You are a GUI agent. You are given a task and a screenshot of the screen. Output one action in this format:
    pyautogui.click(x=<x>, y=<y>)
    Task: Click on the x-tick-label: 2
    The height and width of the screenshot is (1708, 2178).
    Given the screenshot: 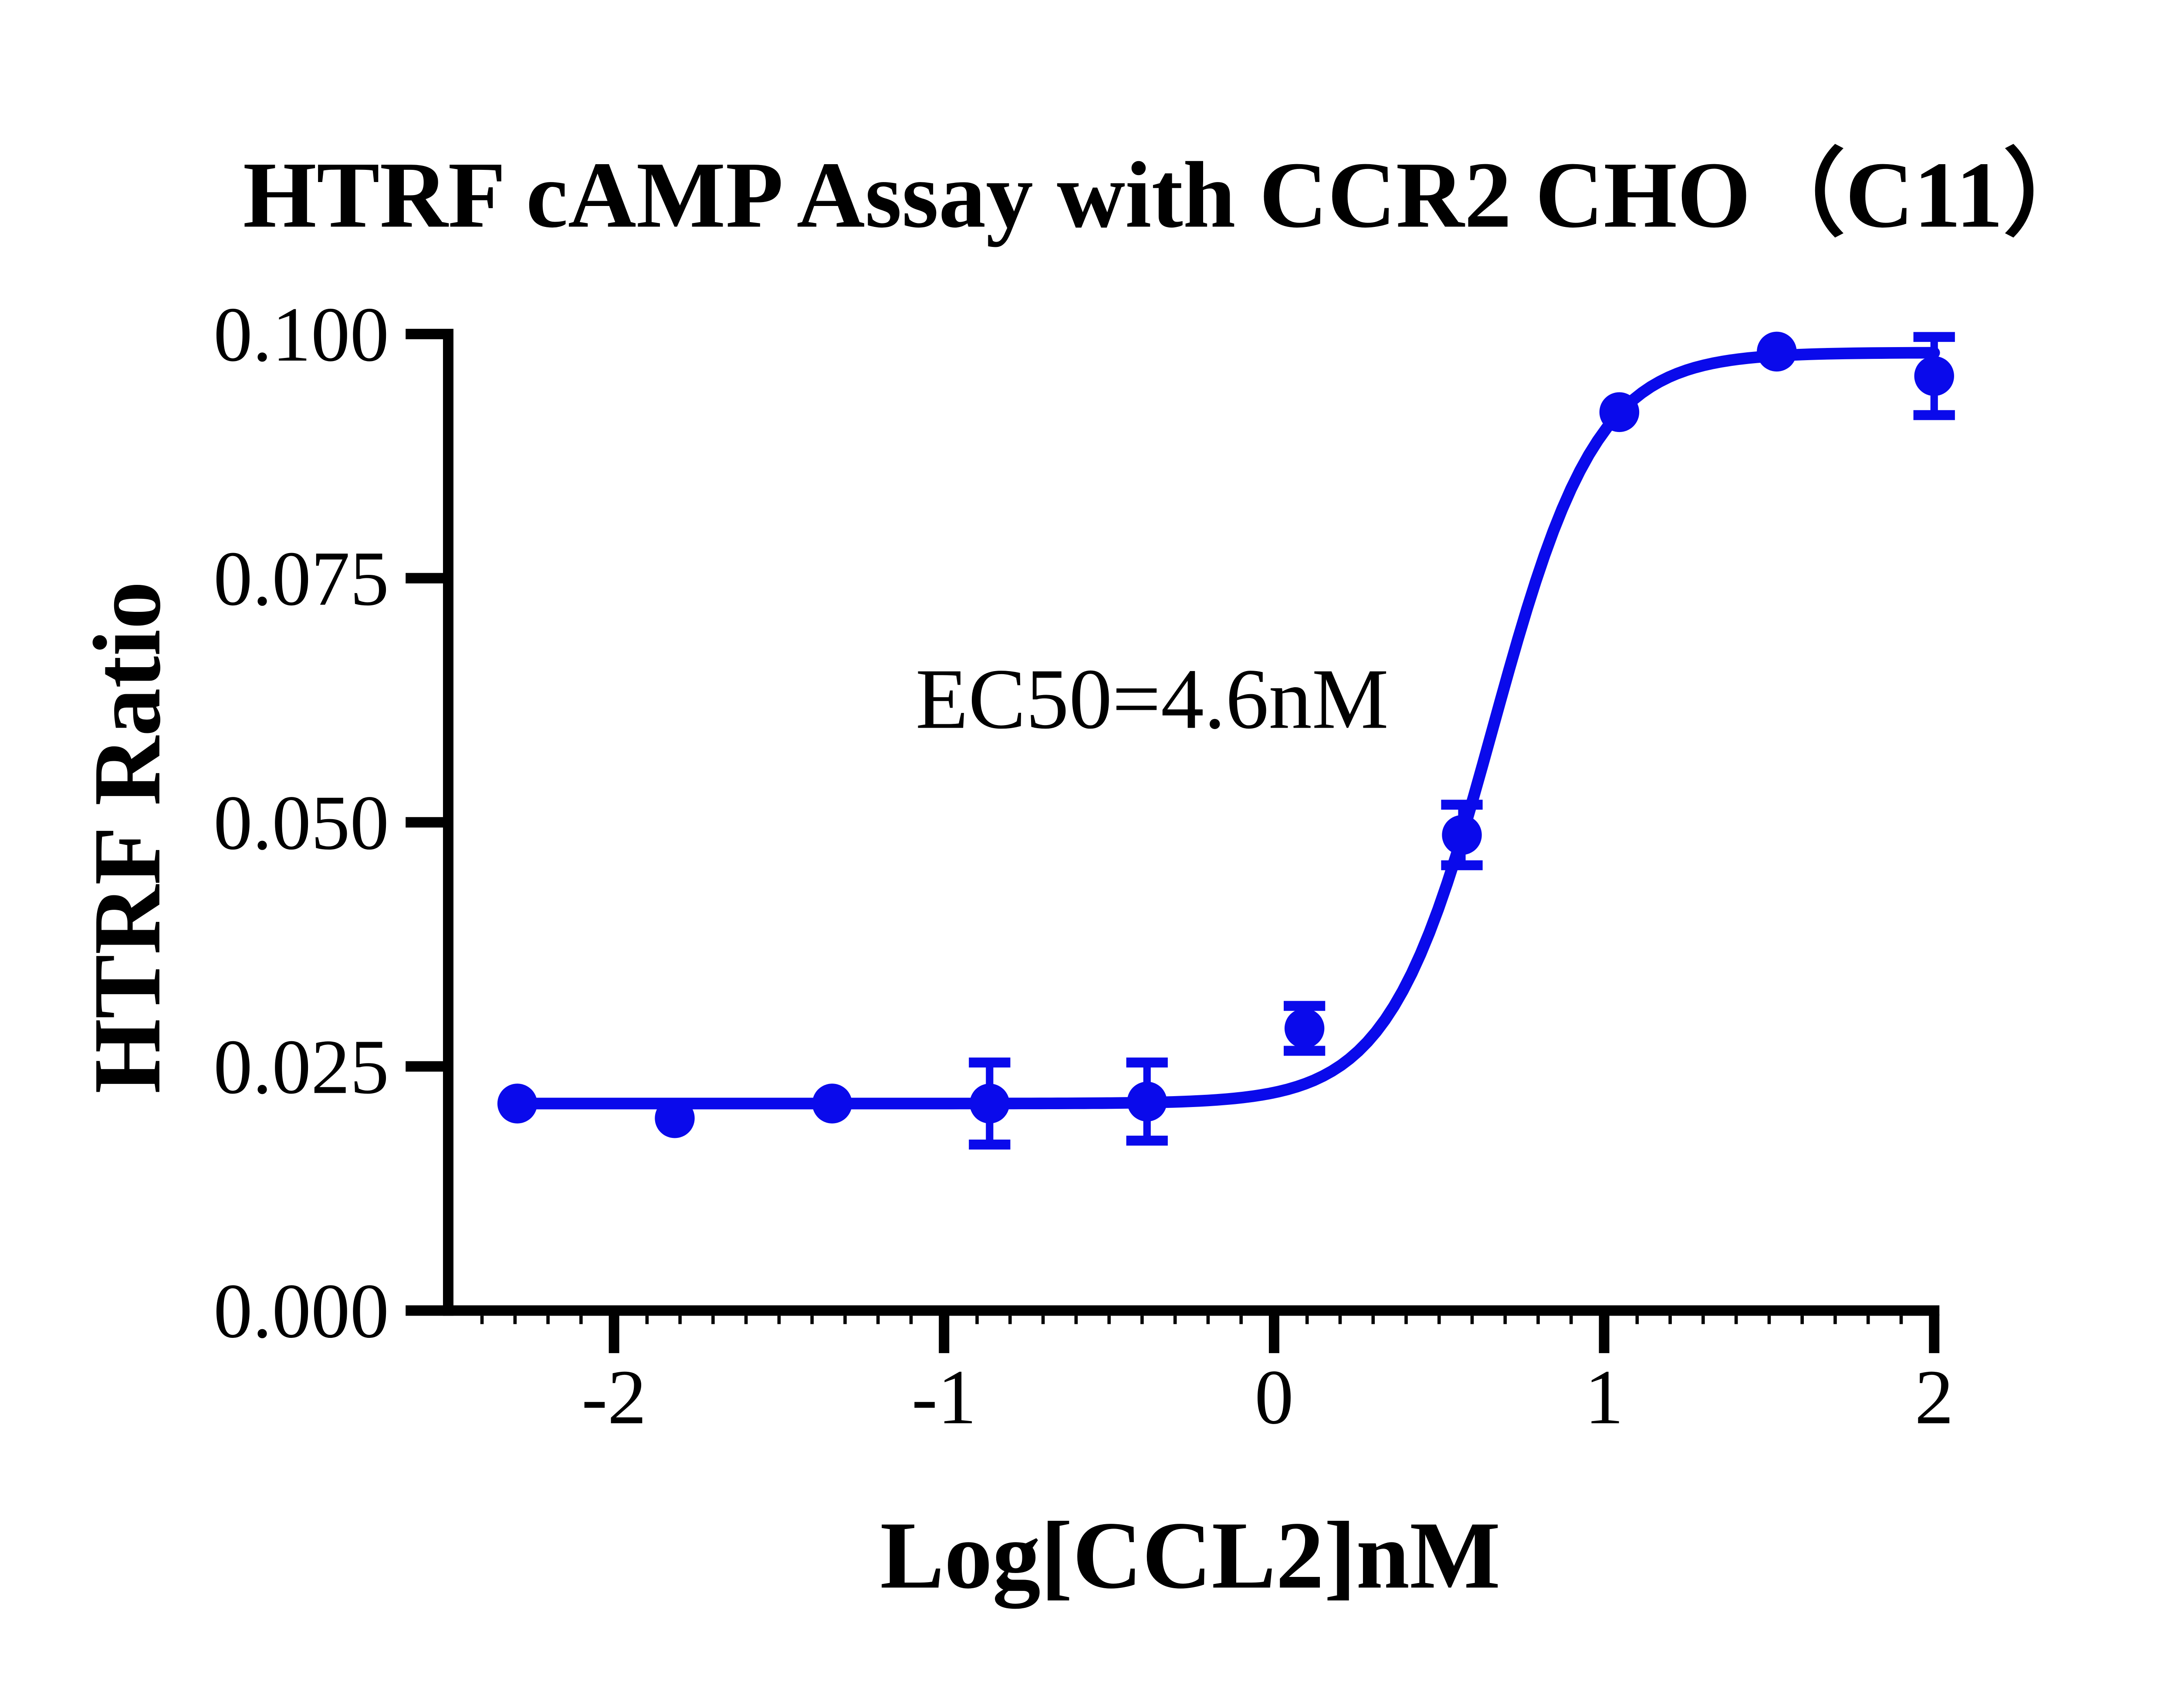 What is the action you would take?
    pyautogui.click(x=1934, y=1397)
    